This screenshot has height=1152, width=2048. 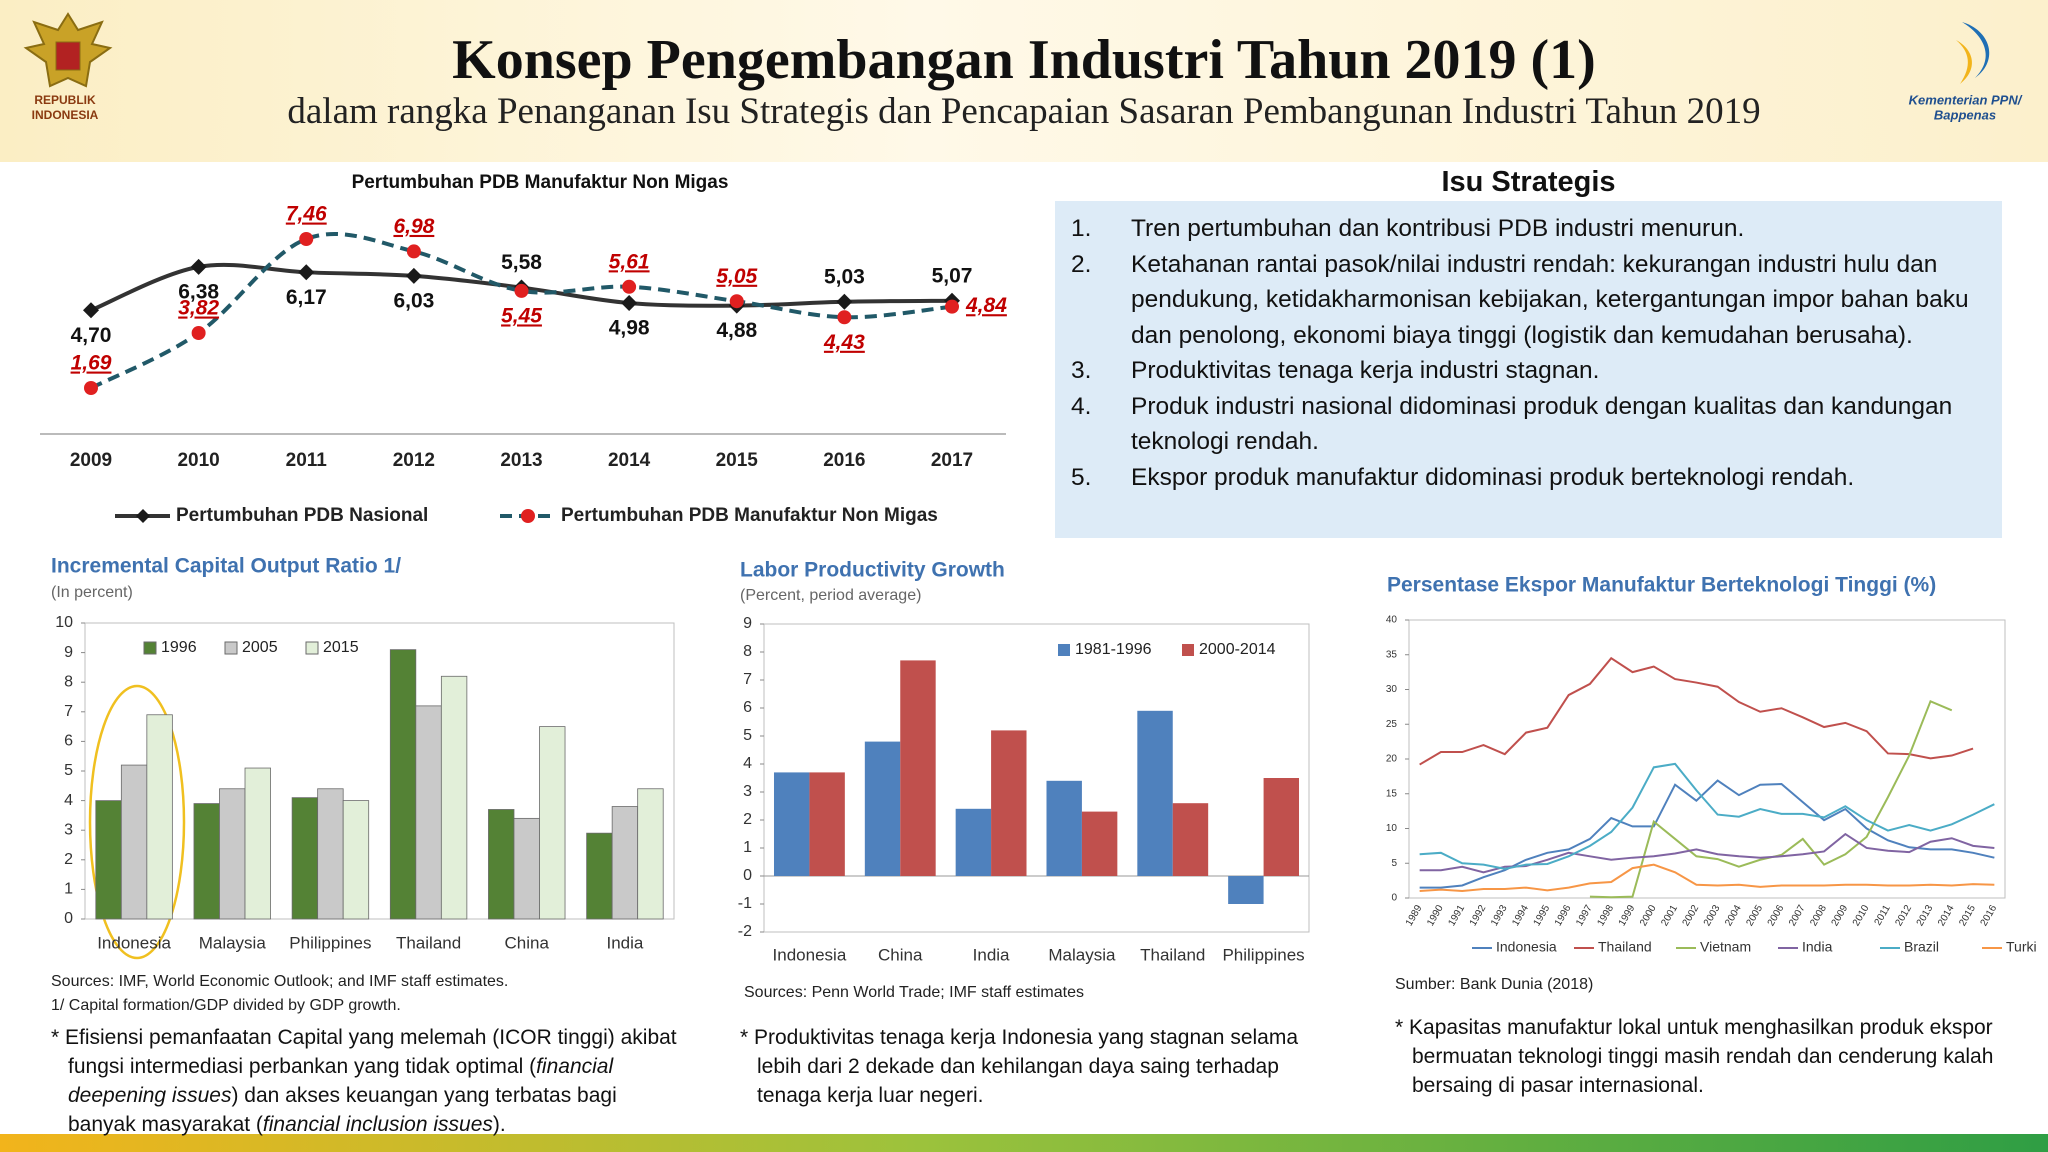 I want to click on garuda-logo, so click(x=68, y=50).